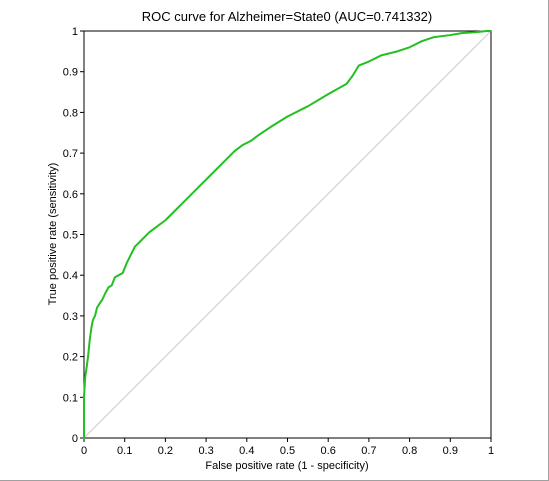  I want to click on x-tick-label: 0.3, so click(205, 451).